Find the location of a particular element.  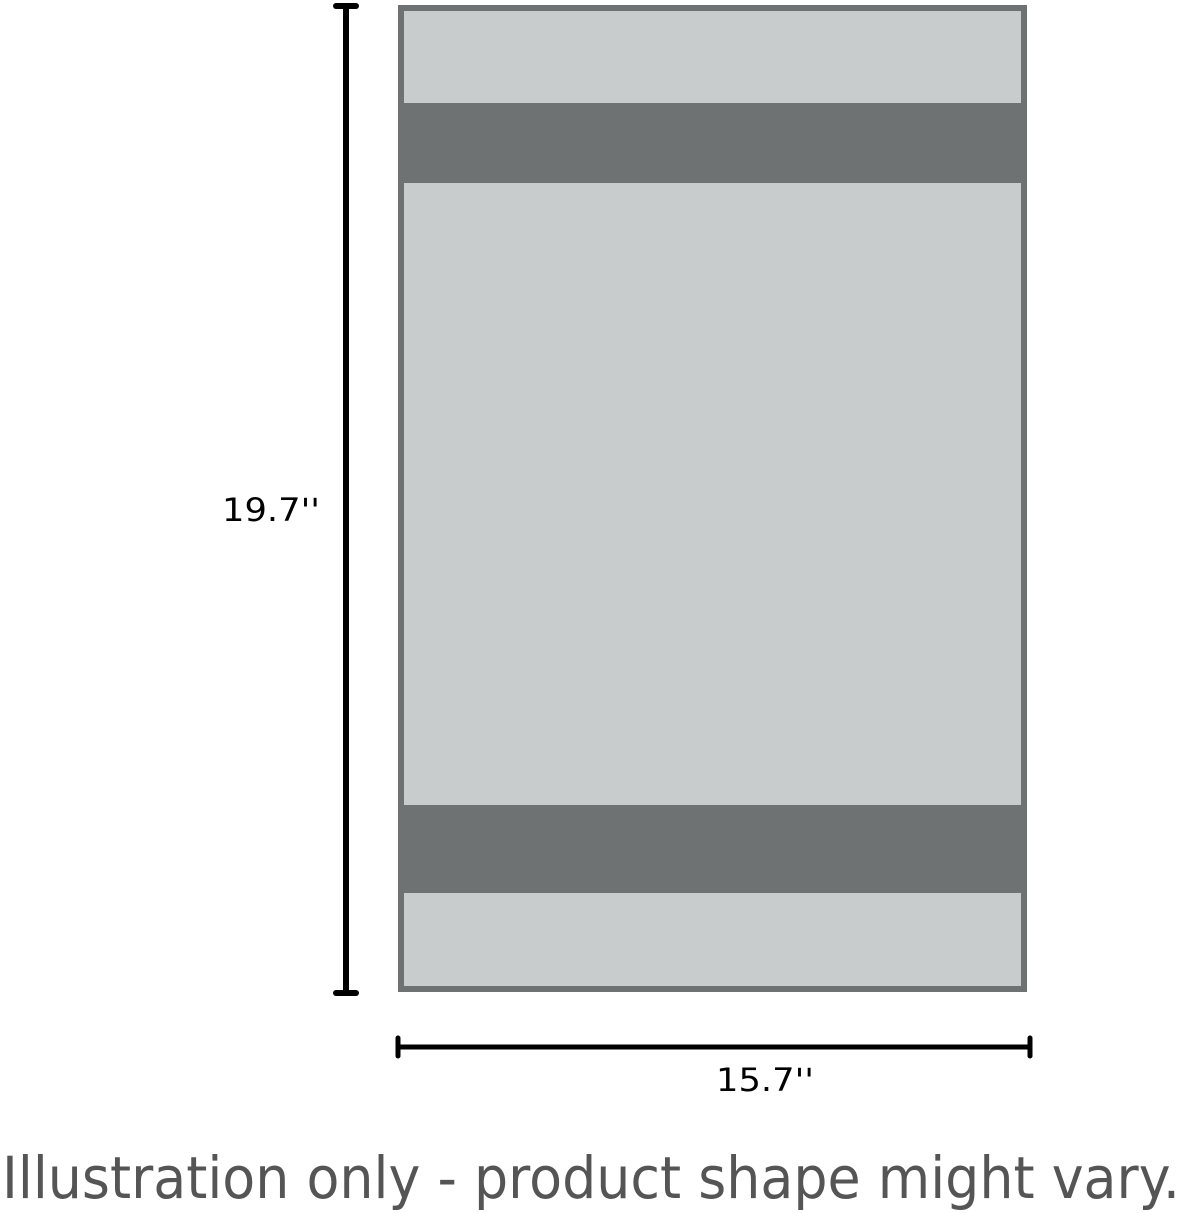

height-dimension-line is located at coordinates (346, 499).